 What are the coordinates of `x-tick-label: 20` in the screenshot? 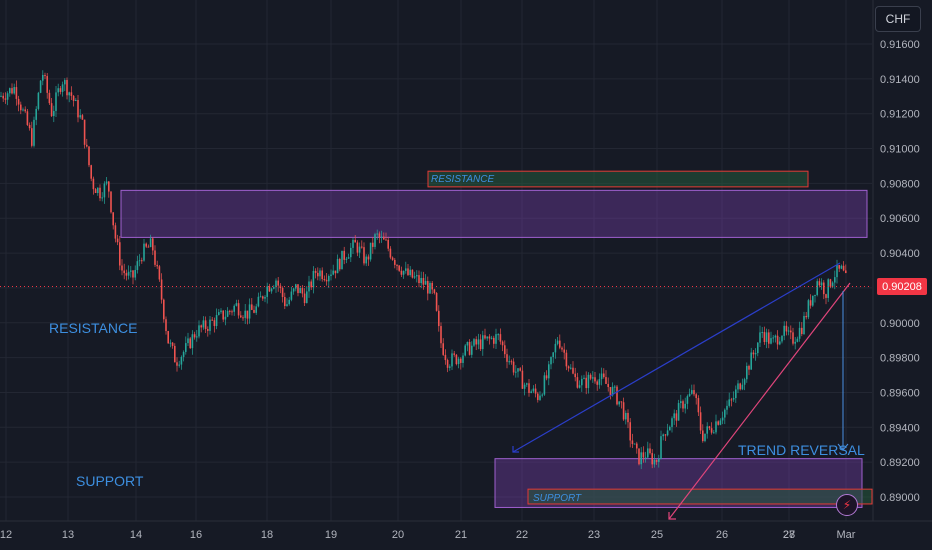 It's located at (398, 535).